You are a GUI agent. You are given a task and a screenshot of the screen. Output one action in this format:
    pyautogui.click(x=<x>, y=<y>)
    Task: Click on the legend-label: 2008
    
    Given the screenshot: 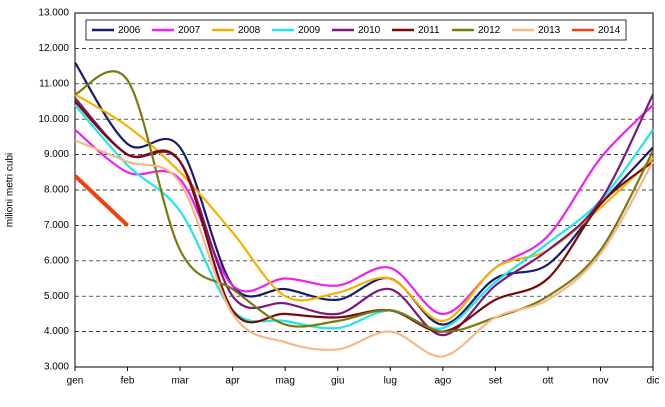 What is the action you would take?
    pyautogui.click(x=249, y=30)
    